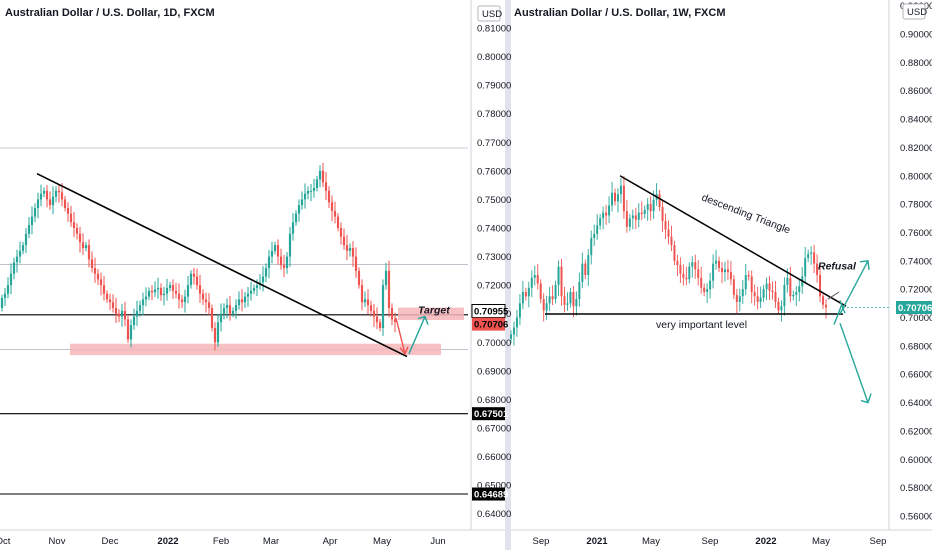  Describe the element at coordinates (494, 86) in the screenshot. I see `left-y-tick-15: 0.79000` at that location.